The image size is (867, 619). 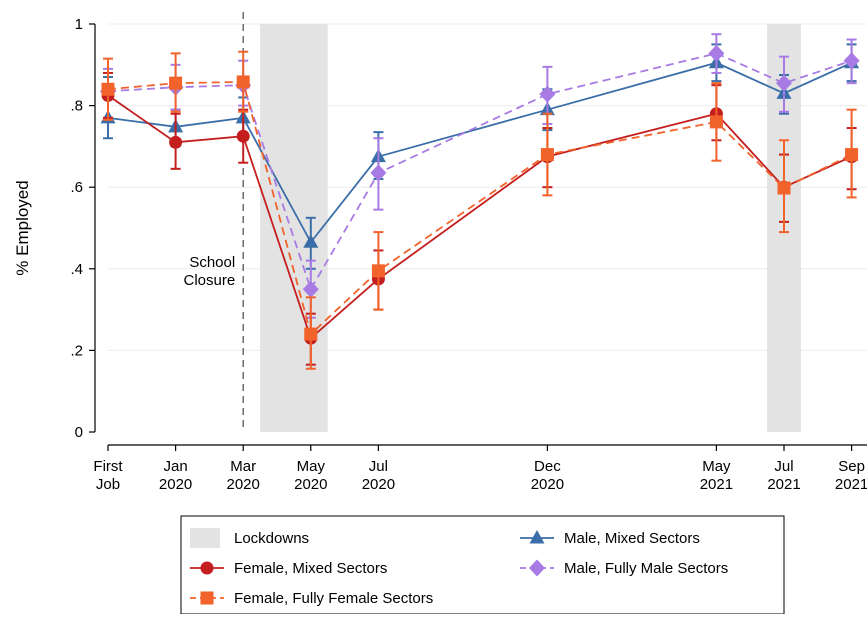 I want to click on legend-label: Male, Mixed Sectors, so click(x=632, y=538).